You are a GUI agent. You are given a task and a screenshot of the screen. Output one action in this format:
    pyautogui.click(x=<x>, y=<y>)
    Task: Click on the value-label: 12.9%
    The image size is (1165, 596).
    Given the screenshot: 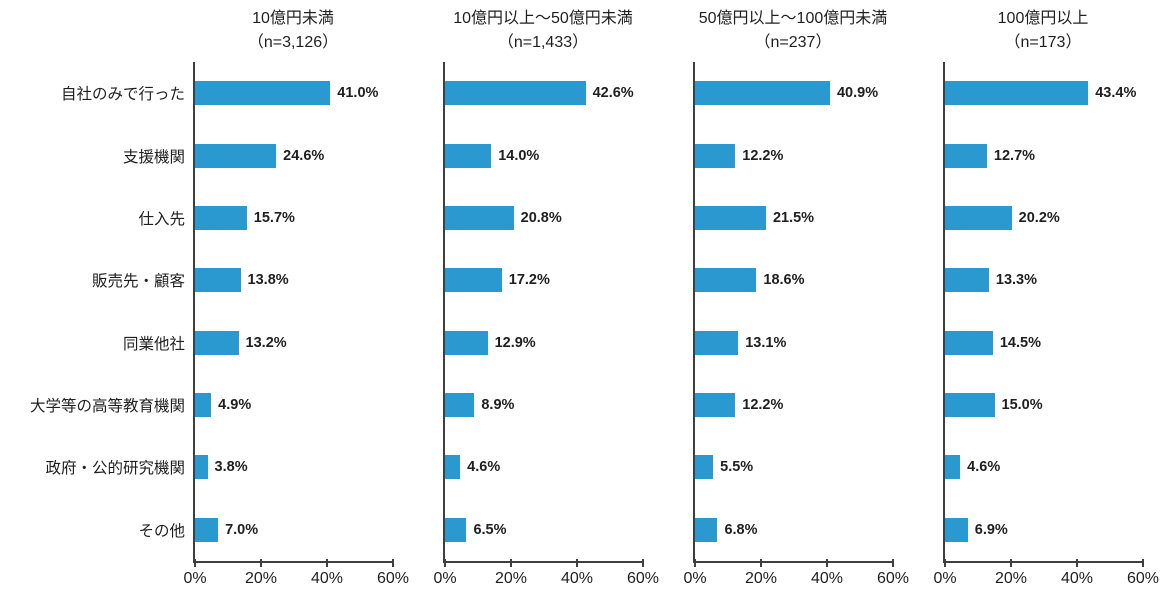 What is the action you would take?
    pyautogui.click(x=515, y=342)
    